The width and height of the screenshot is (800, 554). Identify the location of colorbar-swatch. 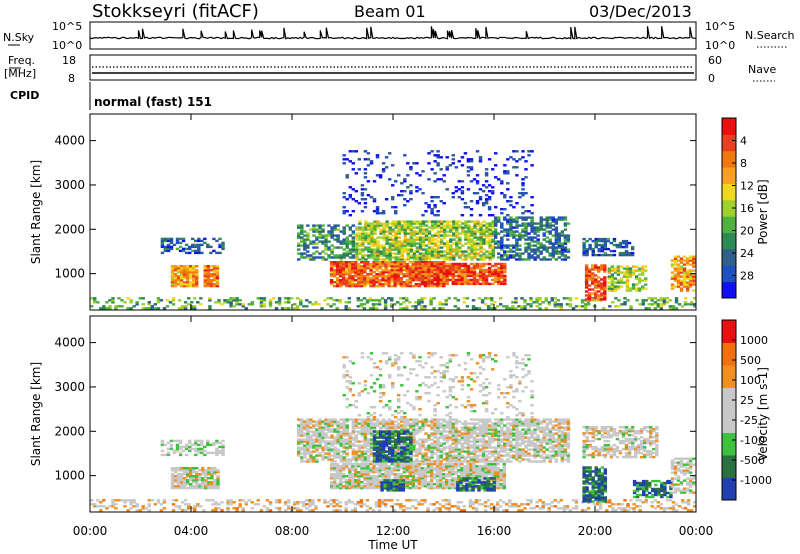
(729, 175).